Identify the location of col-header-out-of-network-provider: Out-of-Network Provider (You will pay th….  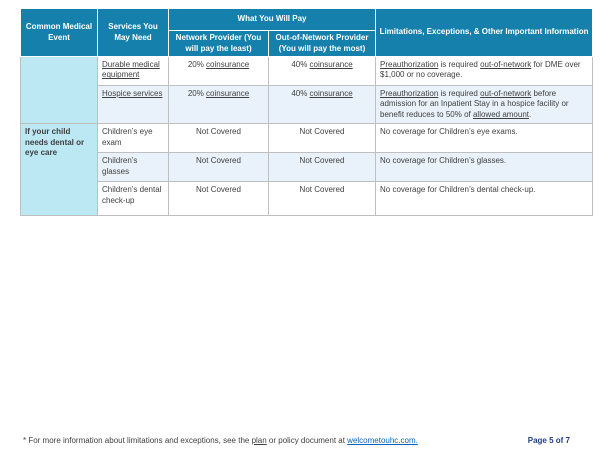
(322, 43).